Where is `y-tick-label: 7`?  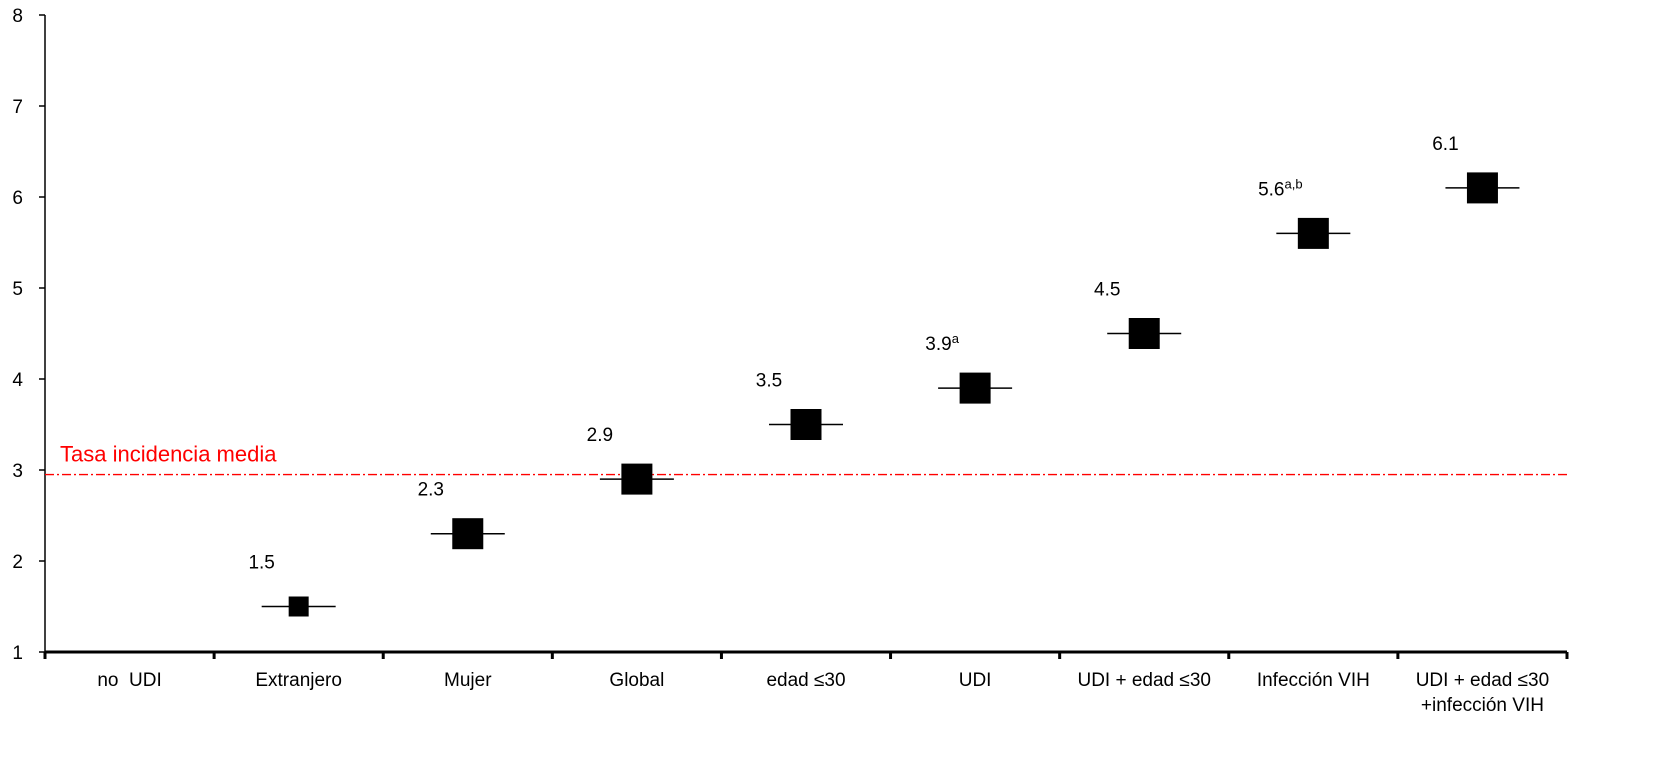 y-tick-label: 7 is located at coordinates (17, 107).